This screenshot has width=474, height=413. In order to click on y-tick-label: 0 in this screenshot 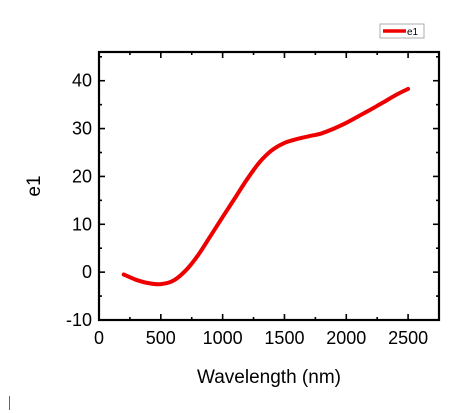, I will do `click(87, 272)`.